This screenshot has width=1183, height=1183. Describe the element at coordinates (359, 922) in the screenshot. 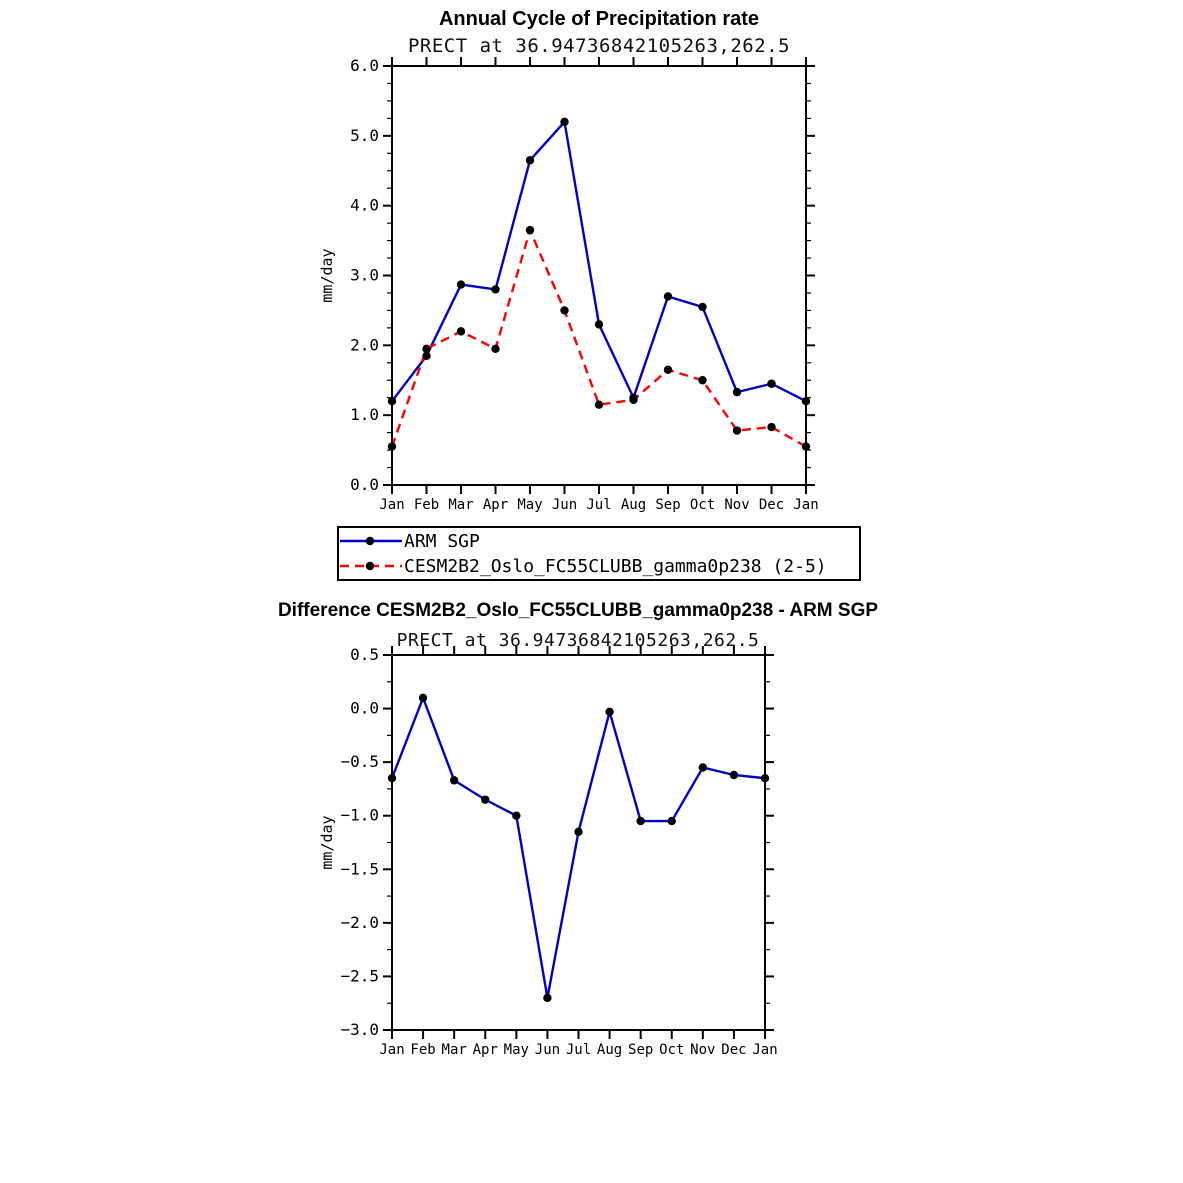

I see `svg-text: −2.0` at that location.